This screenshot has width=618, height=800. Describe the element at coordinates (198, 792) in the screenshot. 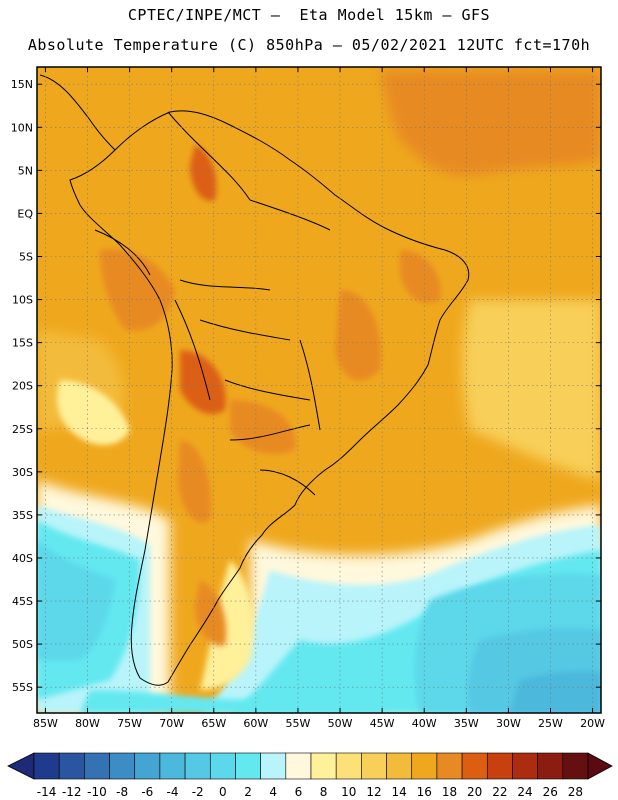

I see `colorbar-label: -2` at that location.